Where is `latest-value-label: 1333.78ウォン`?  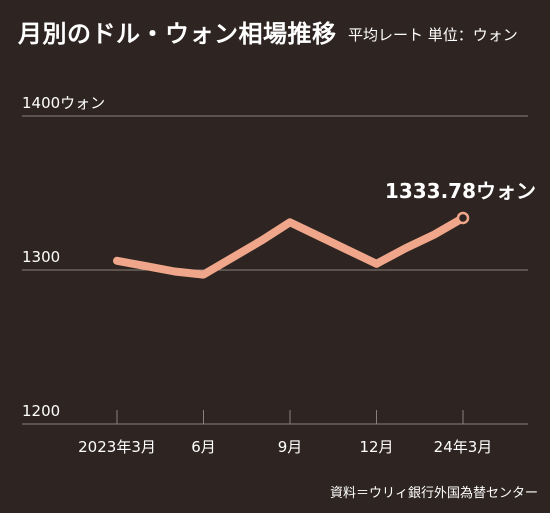
latest-value-label: 1333.78ウォン is located at coordinates (460, 191).